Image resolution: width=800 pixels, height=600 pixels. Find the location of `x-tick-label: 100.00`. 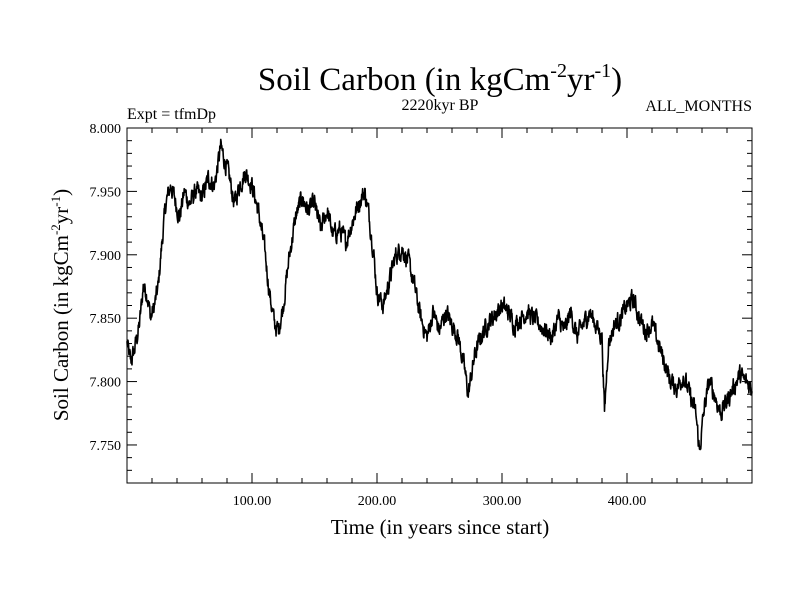

x-tick-label: 100.00 is located at coordinates (252, 501).